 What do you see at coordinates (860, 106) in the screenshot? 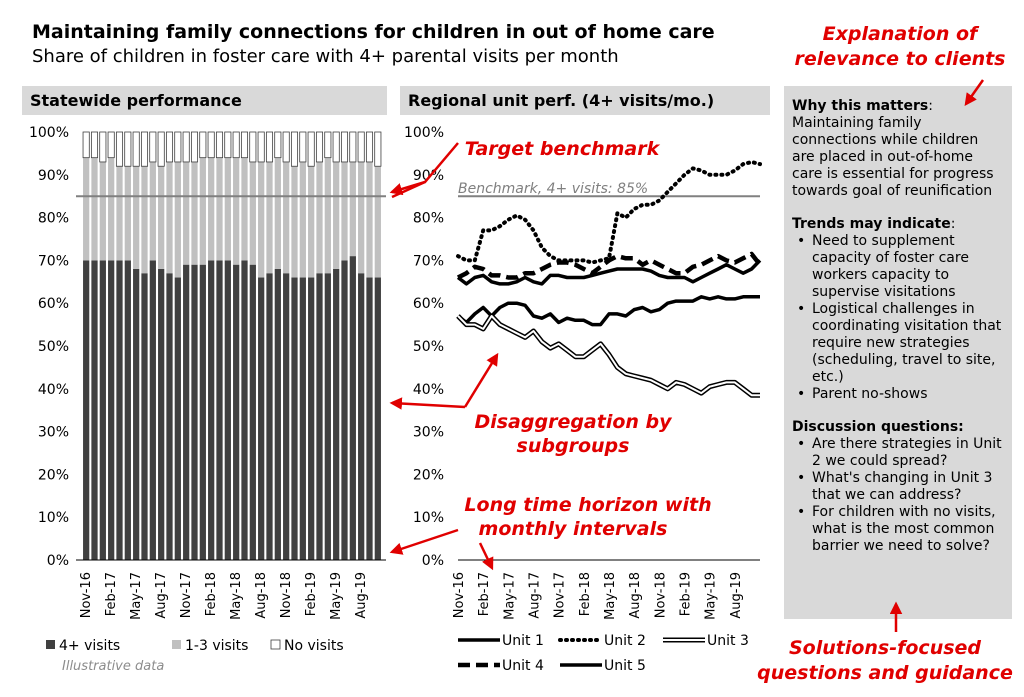
I see `why-title: Why this matters` at bounding box center [860, 106].